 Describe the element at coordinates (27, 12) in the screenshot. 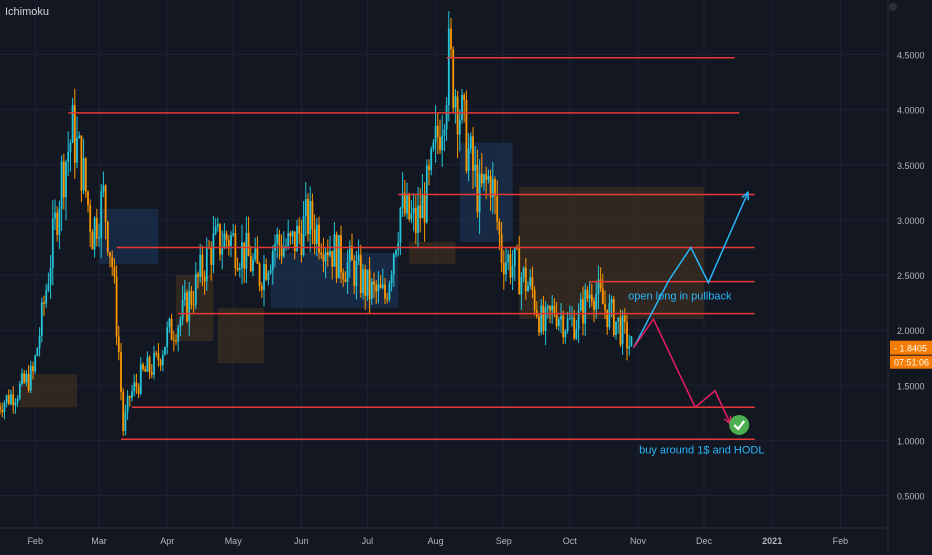

I see `indicator-name: Ichimoku` at that location.